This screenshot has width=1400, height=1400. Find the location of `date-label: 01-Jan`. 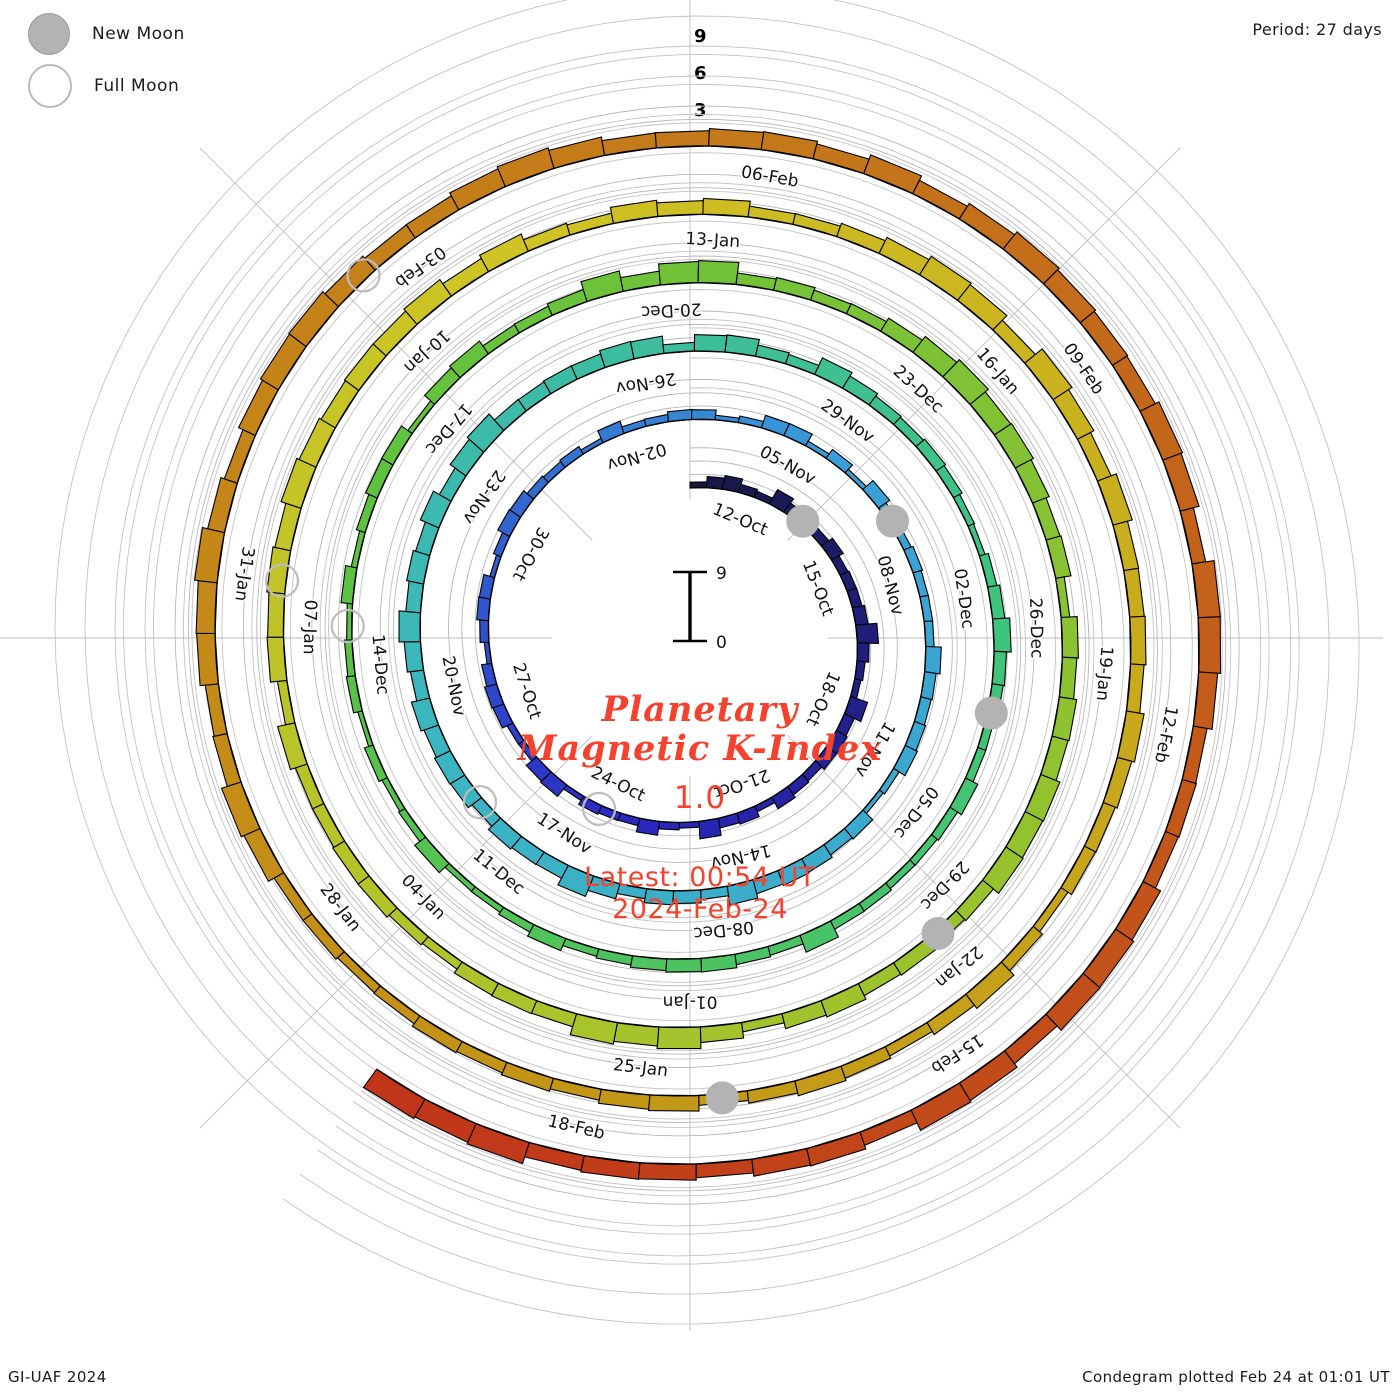

date-label: 01-Jan is located at coordinates (690, 1001).